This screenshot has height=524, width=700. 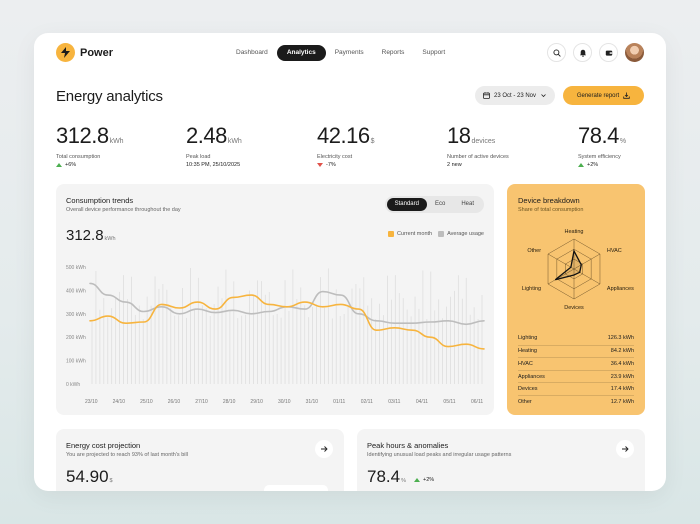 I want to click on radar-label: Lighting, so click(x=531, y=289).